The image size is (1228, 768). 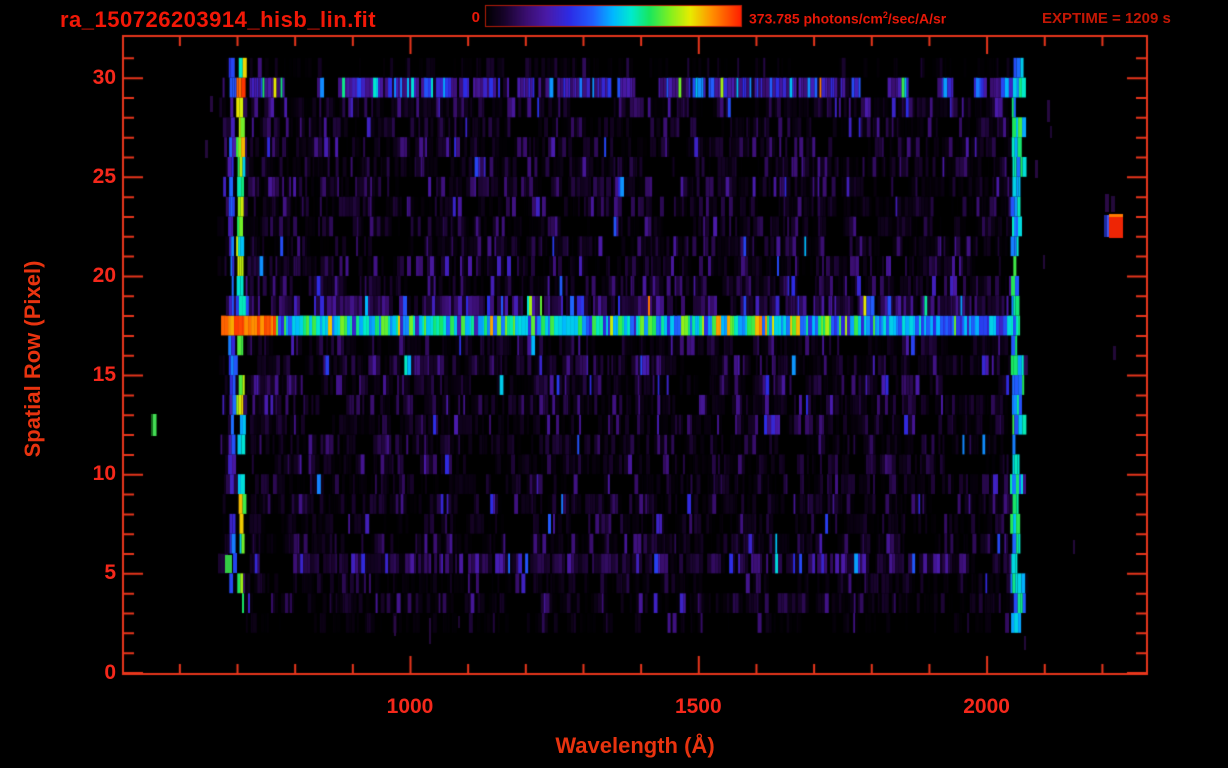 What do you see at coordinates (104, 275) in the screenshot?
I see `y-tick-label: 20` at bounding box center [104, 275].